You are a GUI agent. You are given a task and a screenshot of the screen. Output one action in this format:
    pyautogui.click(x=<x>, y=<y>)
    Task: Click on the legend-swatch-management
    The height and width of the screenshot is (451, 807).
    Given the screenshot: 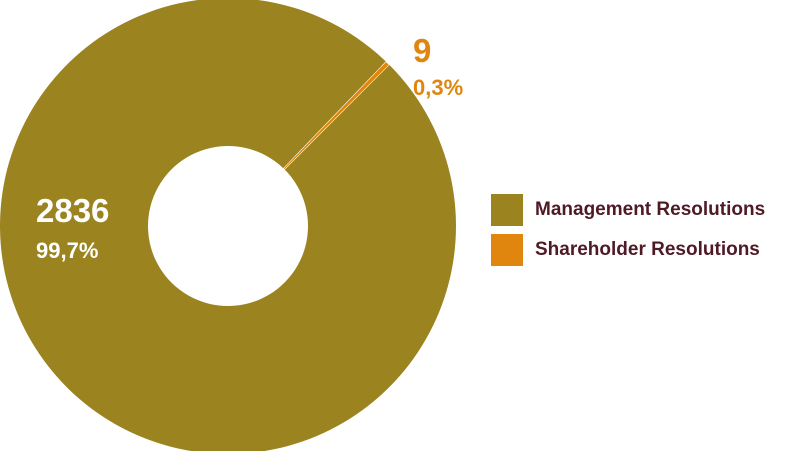 What is the action you would take?
    pyautogui.click(x=507, y=210)
    